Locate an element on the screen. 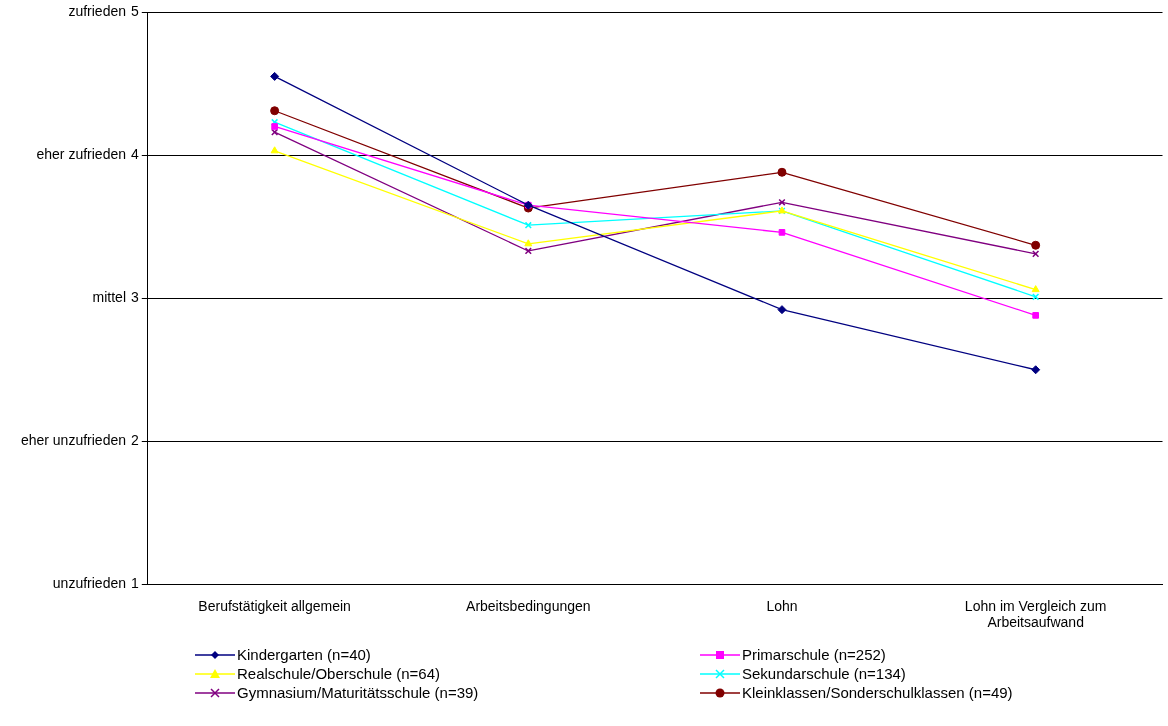 This screenshot has width=1168, height=726. text: unzufrieden is located at coordinates (89, 583).